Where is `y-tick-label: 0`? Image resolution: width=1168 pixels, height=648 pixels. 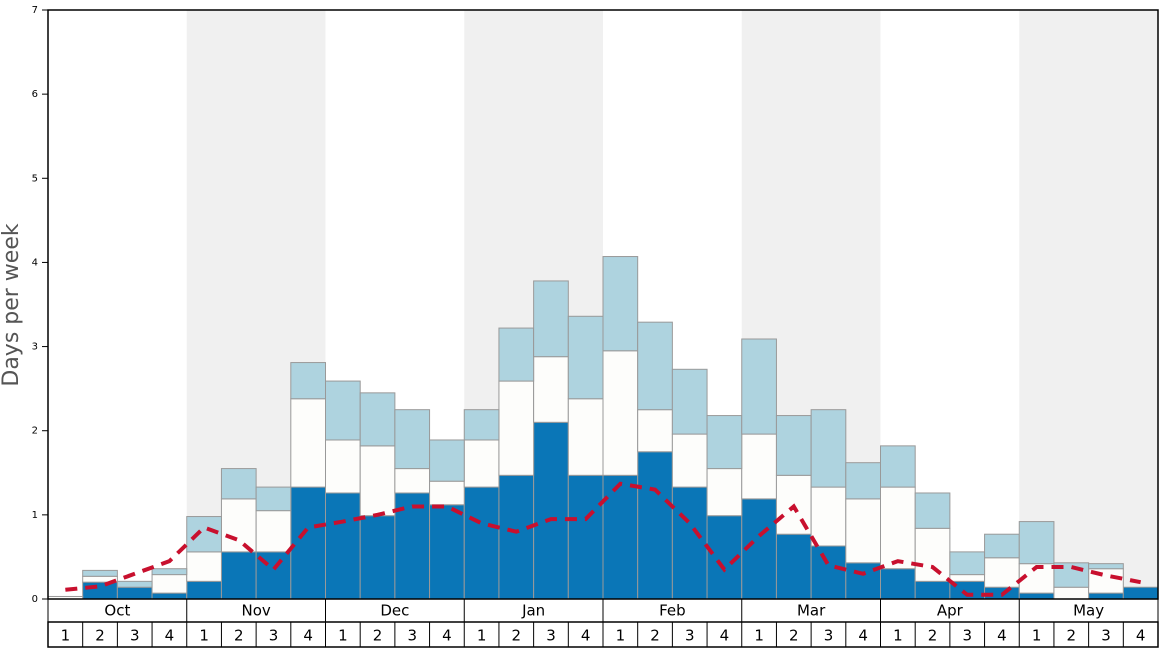 y-tick-label: 0 is located at coordinates (35, 599).